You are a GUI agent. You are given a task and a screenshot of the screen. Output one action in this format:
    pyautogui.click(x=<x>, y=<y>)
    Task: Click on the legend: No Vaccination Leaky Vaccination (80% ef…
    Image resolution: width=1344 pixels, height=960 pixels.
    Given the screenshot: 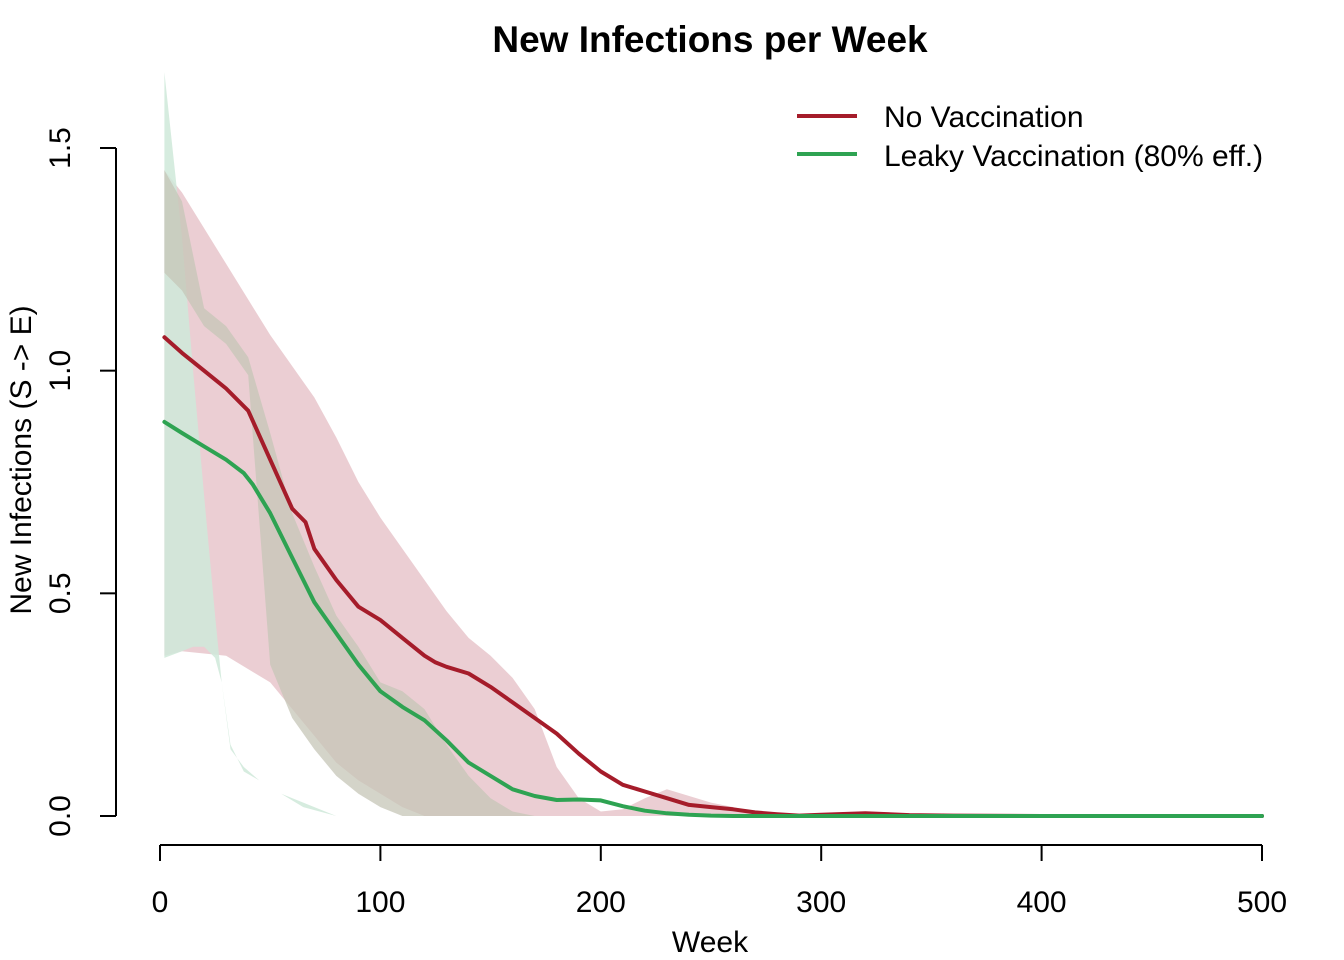 What is the action you would take?
    pyautogui.click(x=1030, y=137)
    